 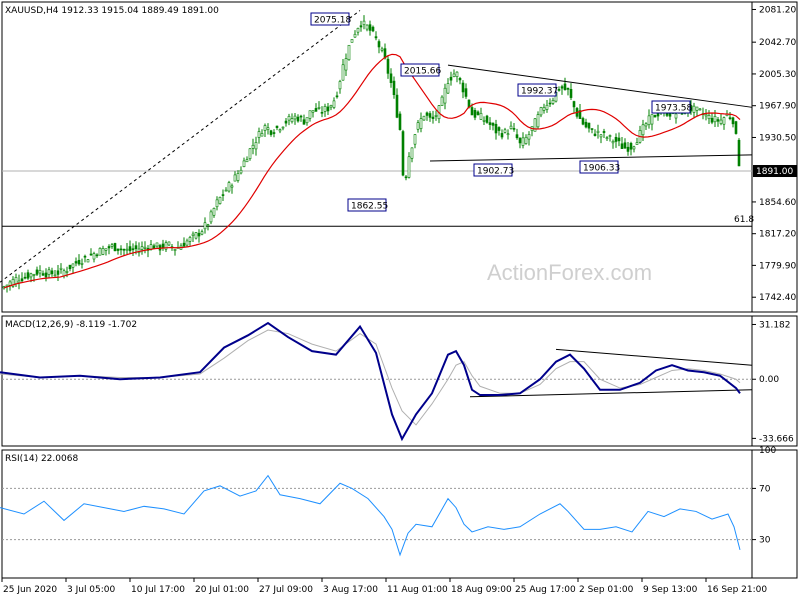 What do you see at coordinates (777, 235) in the screenshot?
I see `y-tick-label: 1817.20` at bounding box center [777, 235].